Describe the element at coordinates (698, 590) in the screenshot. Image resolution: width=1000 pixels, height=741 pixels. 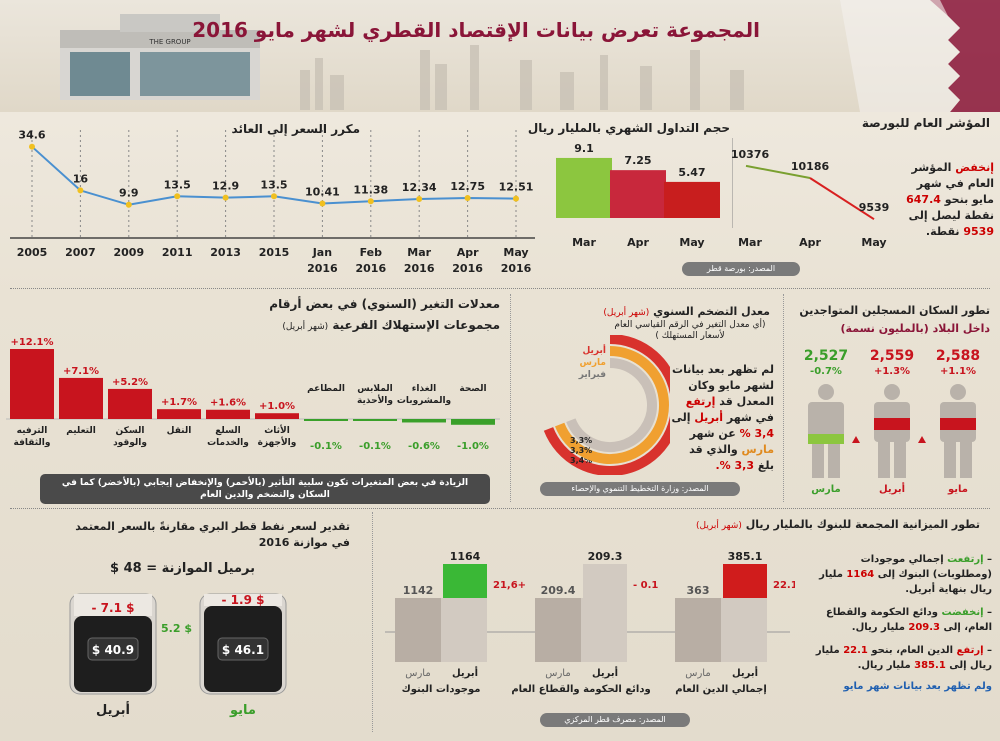
I see `banks-march-label: 363` at that location.